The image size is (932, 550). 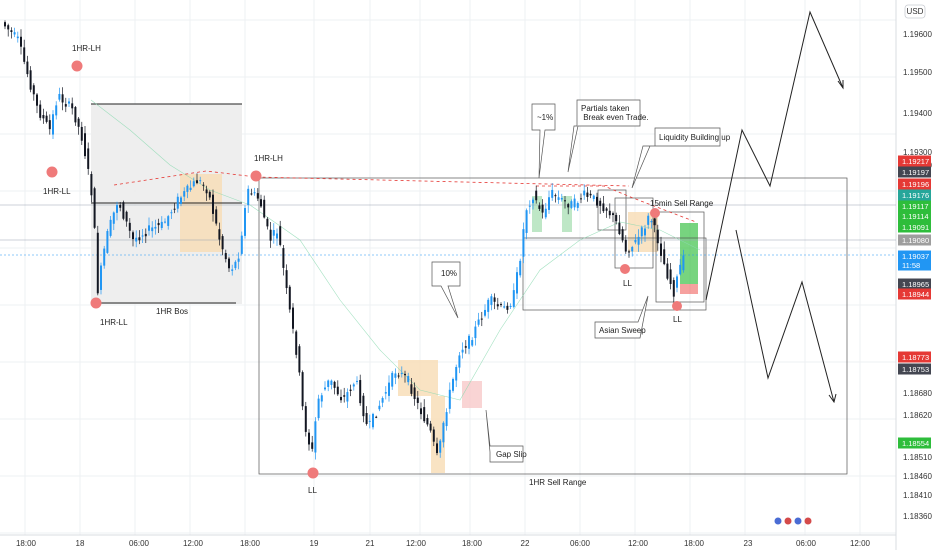 I want to click on svg-text: 1.19217, so click(x=915, y=161).